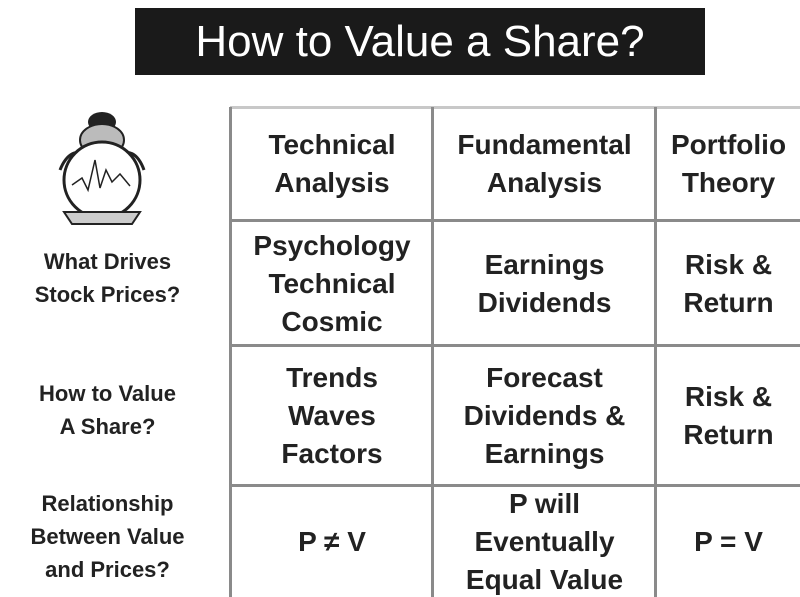  I want to click on table-cell: Earnings Dividends, so click(544, 283).